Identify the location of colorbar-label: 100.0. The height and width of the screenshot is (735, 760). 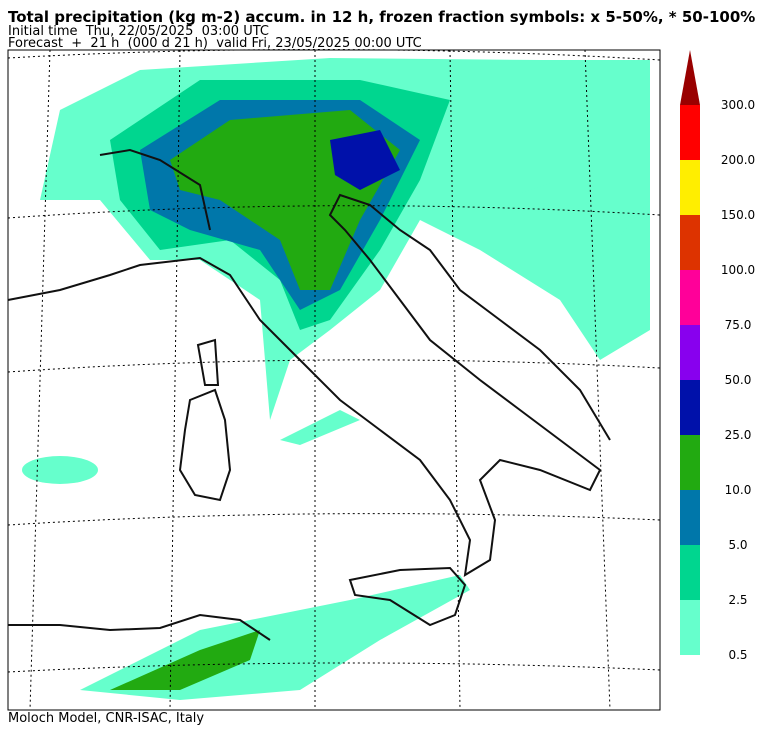
(738, 270).